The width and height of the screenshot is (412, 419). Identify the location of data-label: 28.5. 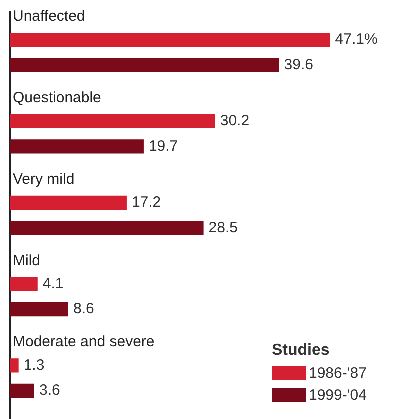
(223, 227).